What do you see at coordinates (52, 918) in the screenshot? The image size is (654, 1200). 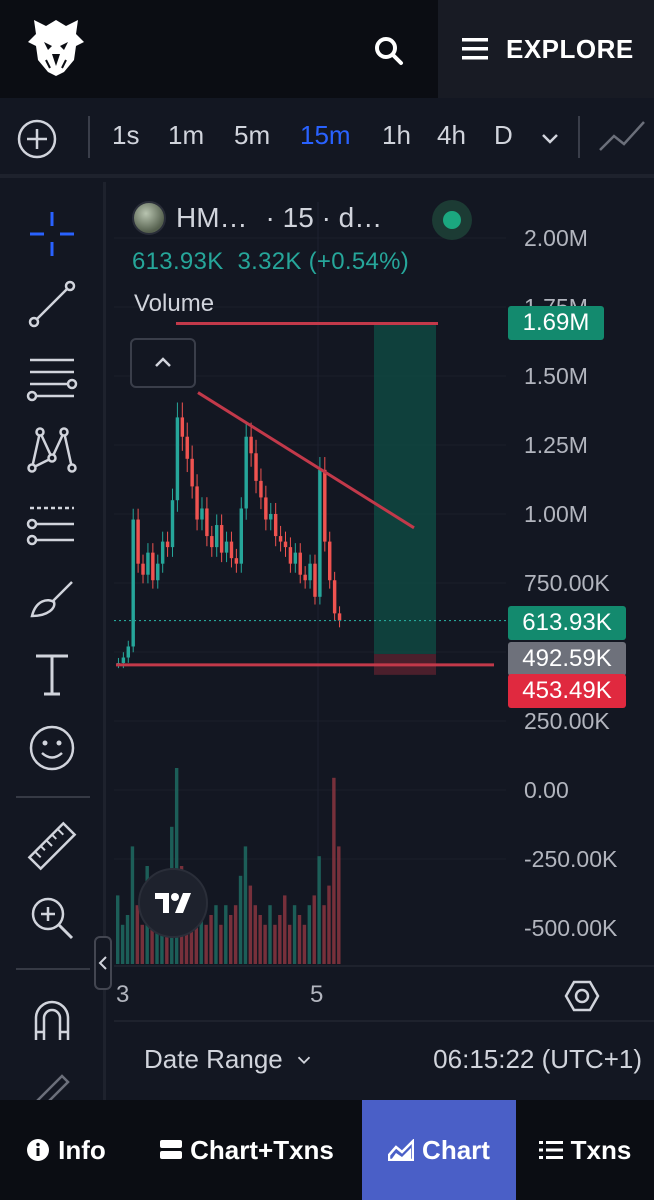 I see `zoom-tool` at bounding box center [52, 918].